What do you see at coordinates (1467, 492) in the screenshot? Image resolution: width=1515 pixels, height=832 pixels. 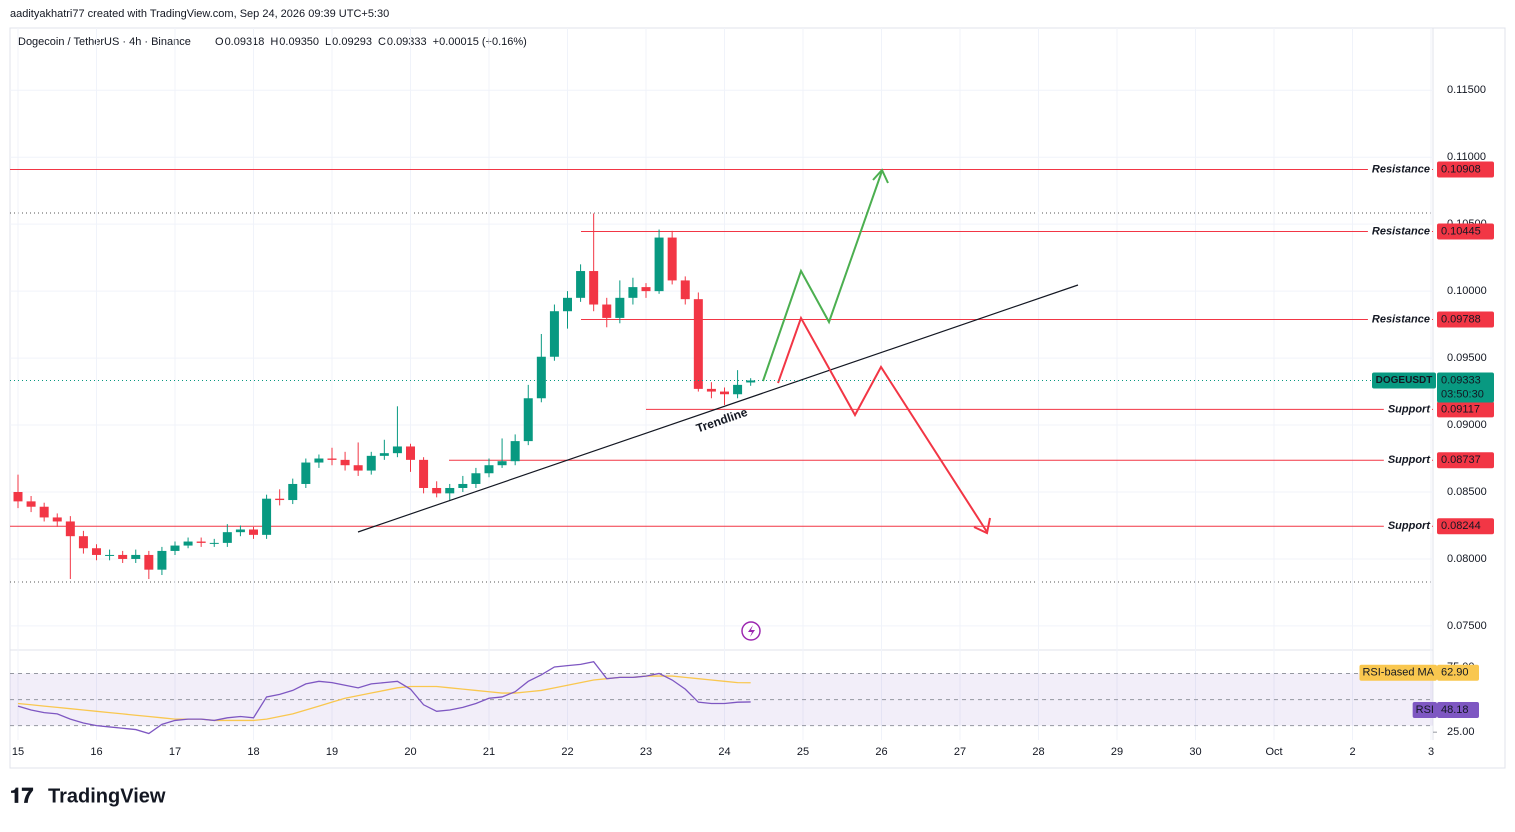 I see `y-tick-label: 0.08500` at bounding box center [1467, 492].